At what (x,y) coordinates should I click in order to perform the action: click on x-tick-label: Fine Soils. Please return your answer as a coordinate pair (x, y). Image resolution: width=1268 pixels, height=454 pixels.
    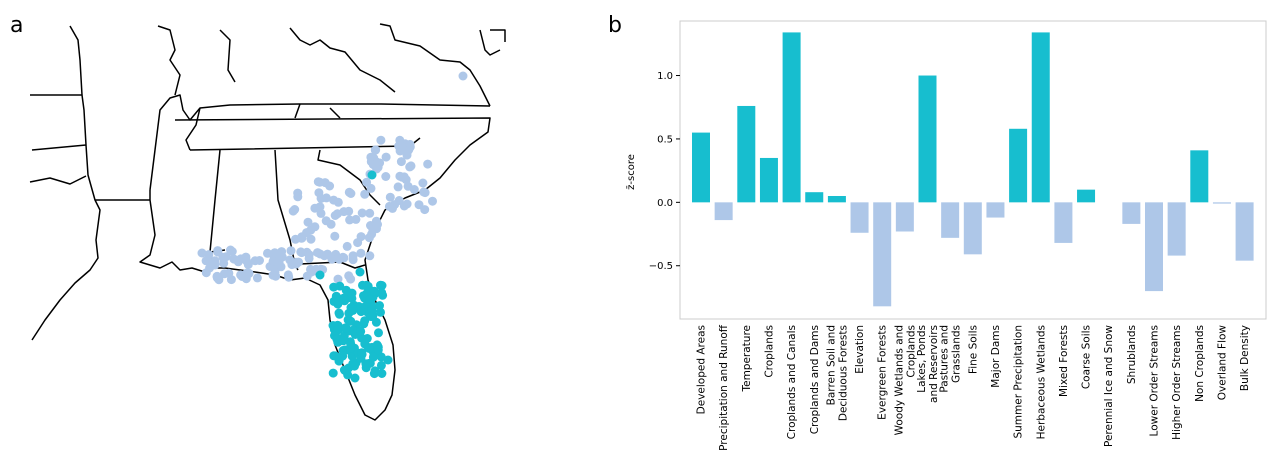
    Looking at the image, I should click on (973, 349).